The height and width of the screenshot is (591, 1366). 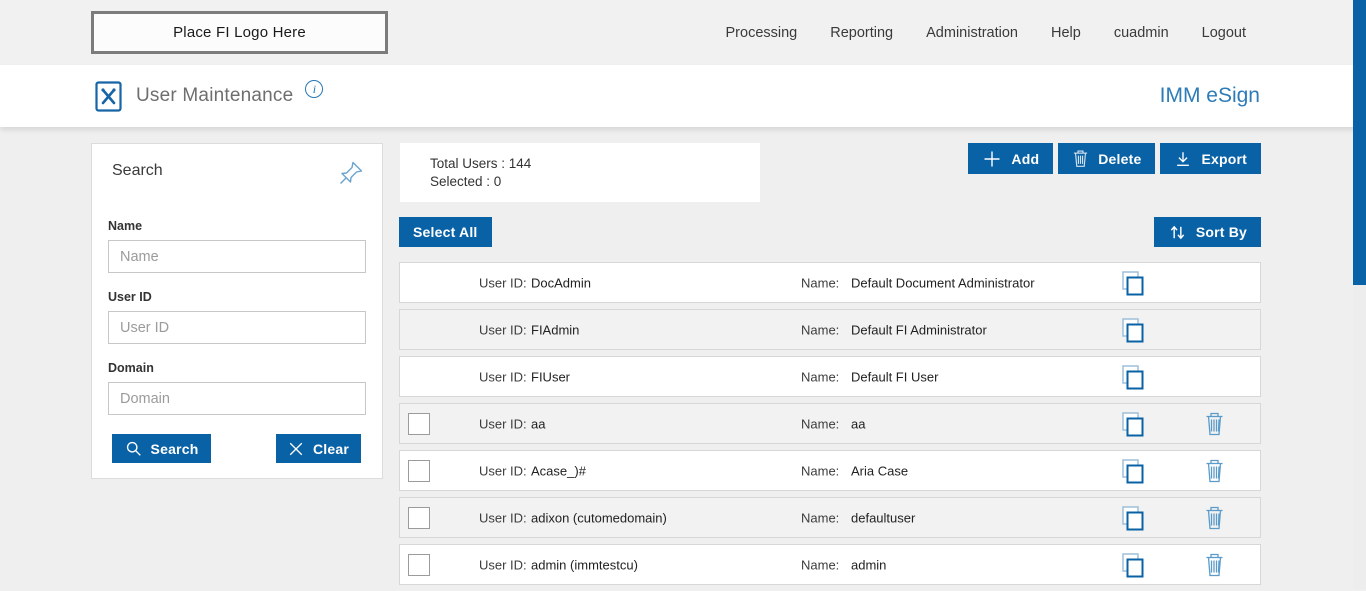 I want to click on brand-imm-esign: IMM eSign, so click(x=1209, y=95).